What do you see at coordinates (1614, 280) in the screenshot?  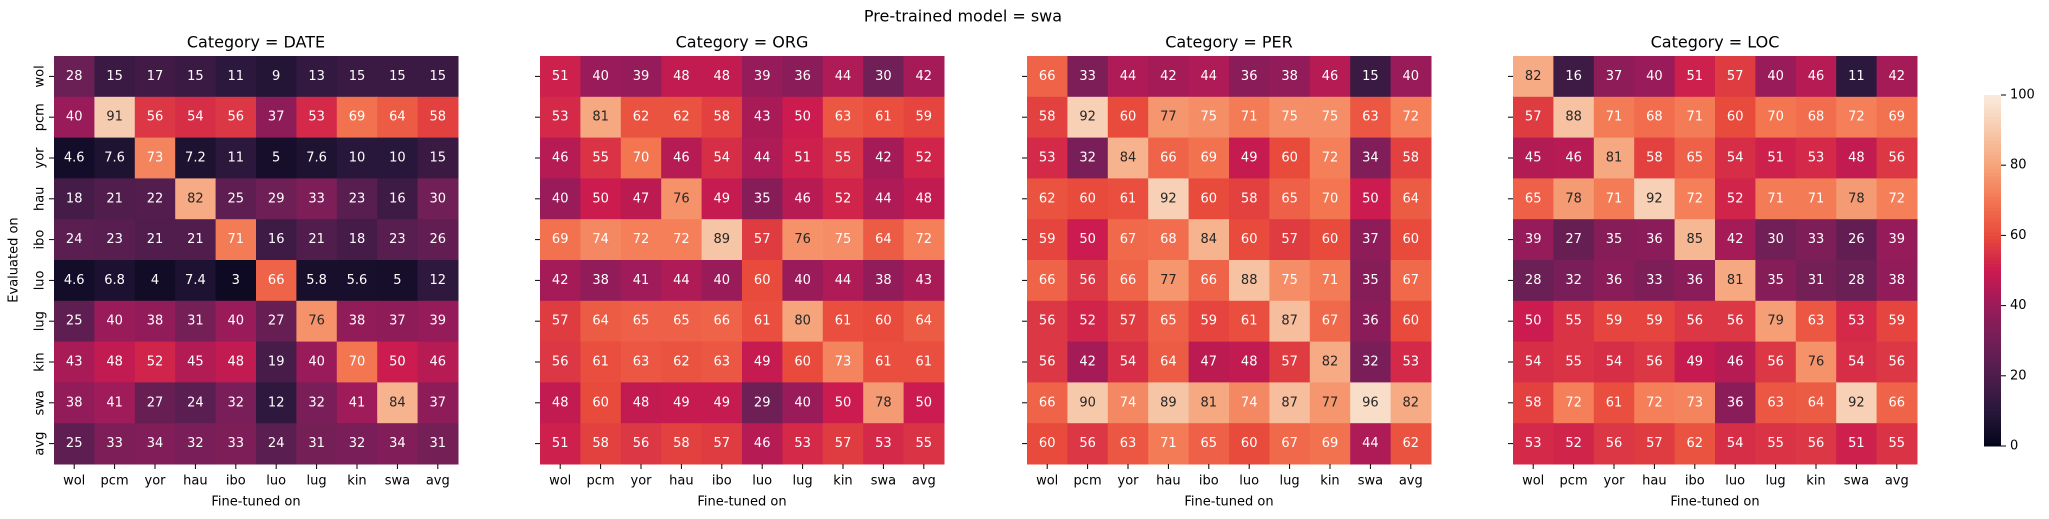 I see `cell-label: 36` at bounding box center [1614, 280].